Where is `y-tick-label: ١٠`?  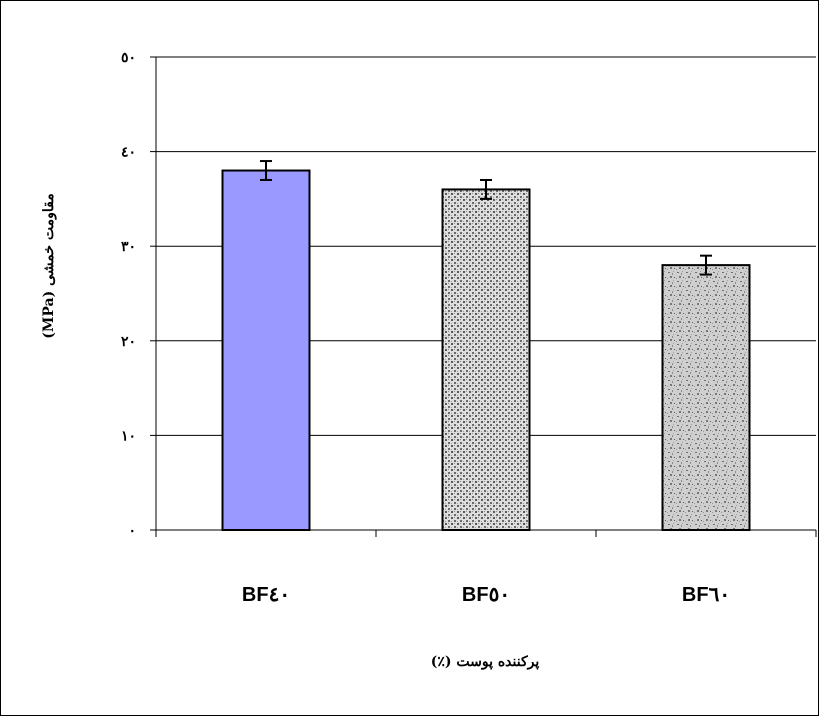 y-tick-label: ١٠ is located at coordinates (128, 436).